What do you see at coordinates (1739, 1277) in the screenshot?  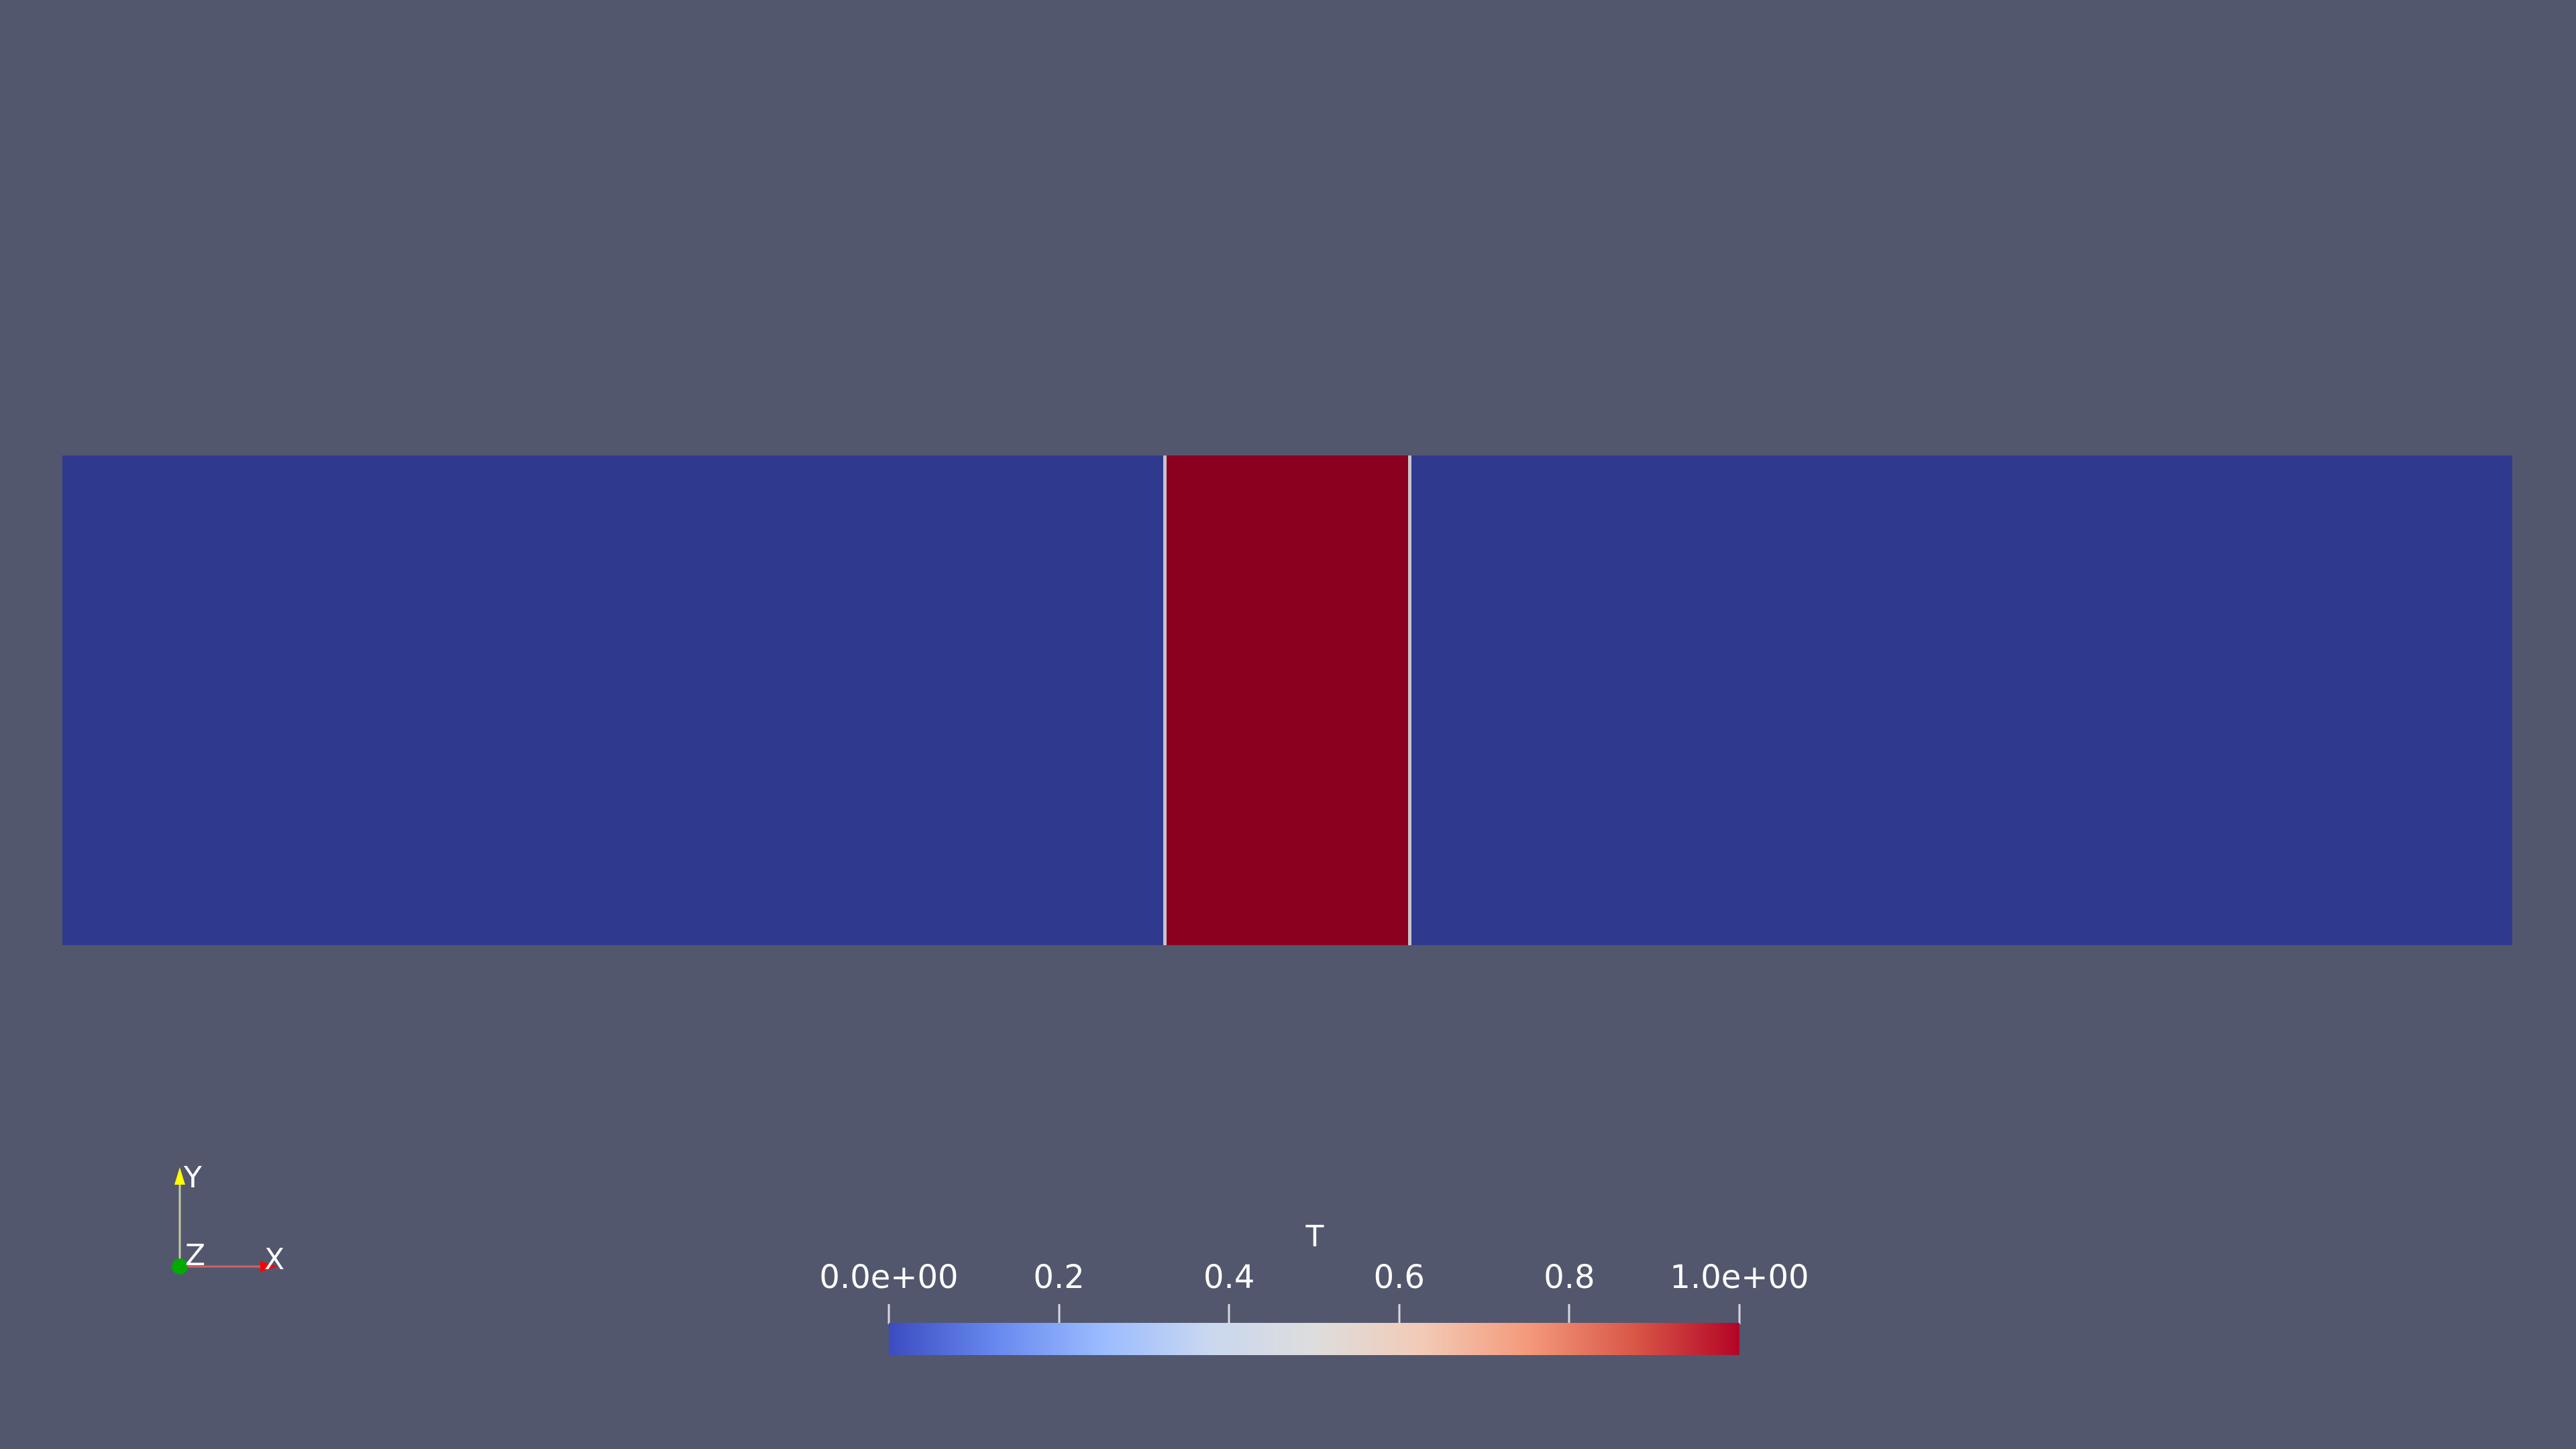 I see `legend-tick-label: 1.0e+00` at bounding box center [1739, 1277].